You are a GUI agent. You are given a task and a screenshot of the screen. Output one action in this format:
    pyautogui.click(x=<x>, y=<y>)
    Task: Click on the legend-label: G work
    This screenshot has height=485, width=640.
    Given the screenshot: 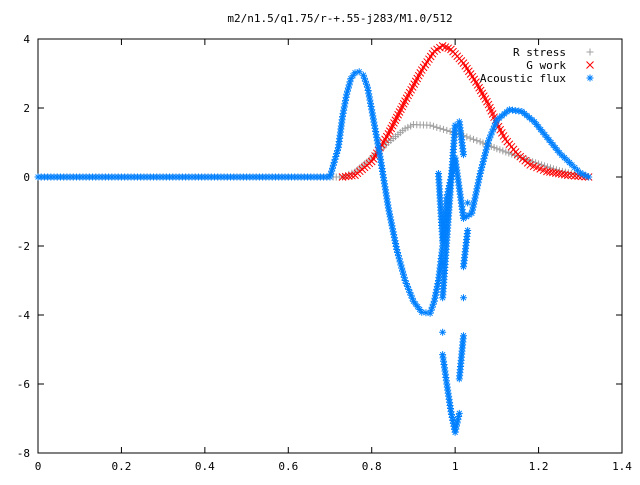 What is the action you would take?
    pyautogui.click(x=546, y=65)
    